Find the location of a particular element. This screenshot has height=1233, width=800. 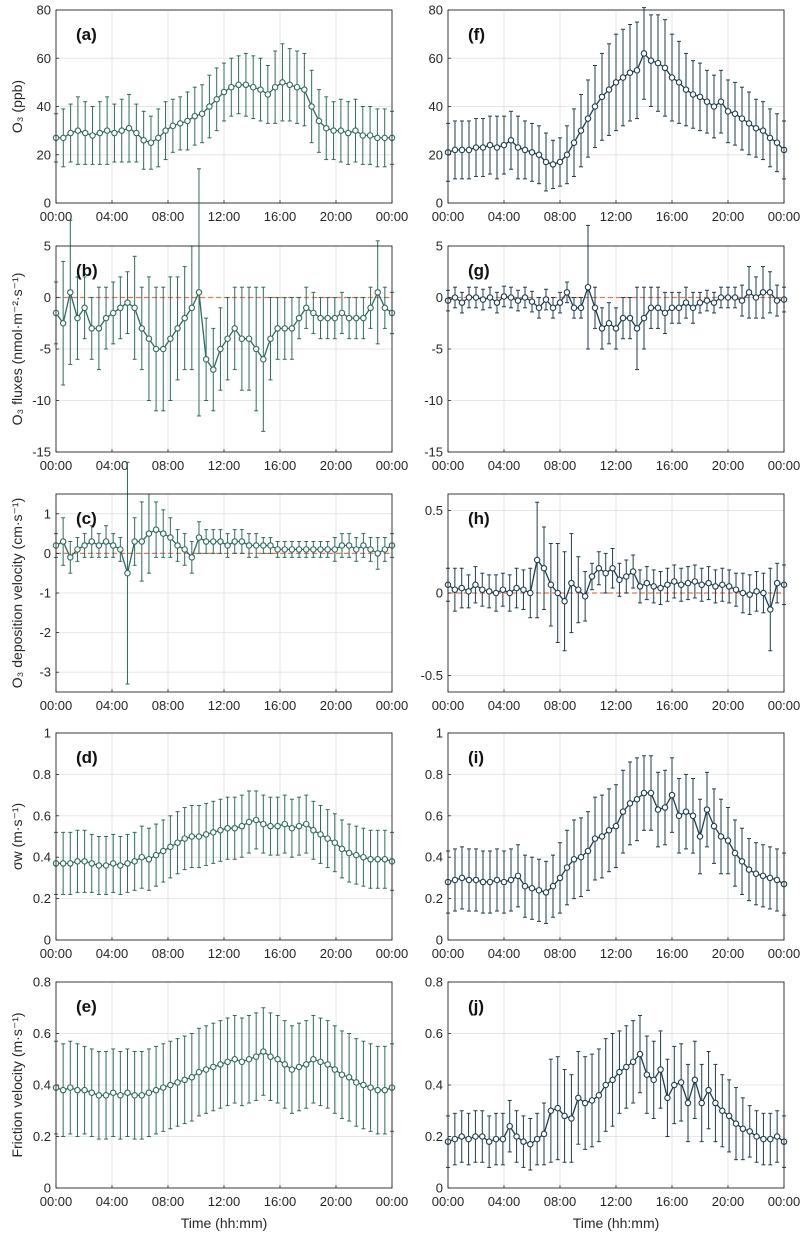

x-tick-label: 08:00 is located at coordinates (168, 216).